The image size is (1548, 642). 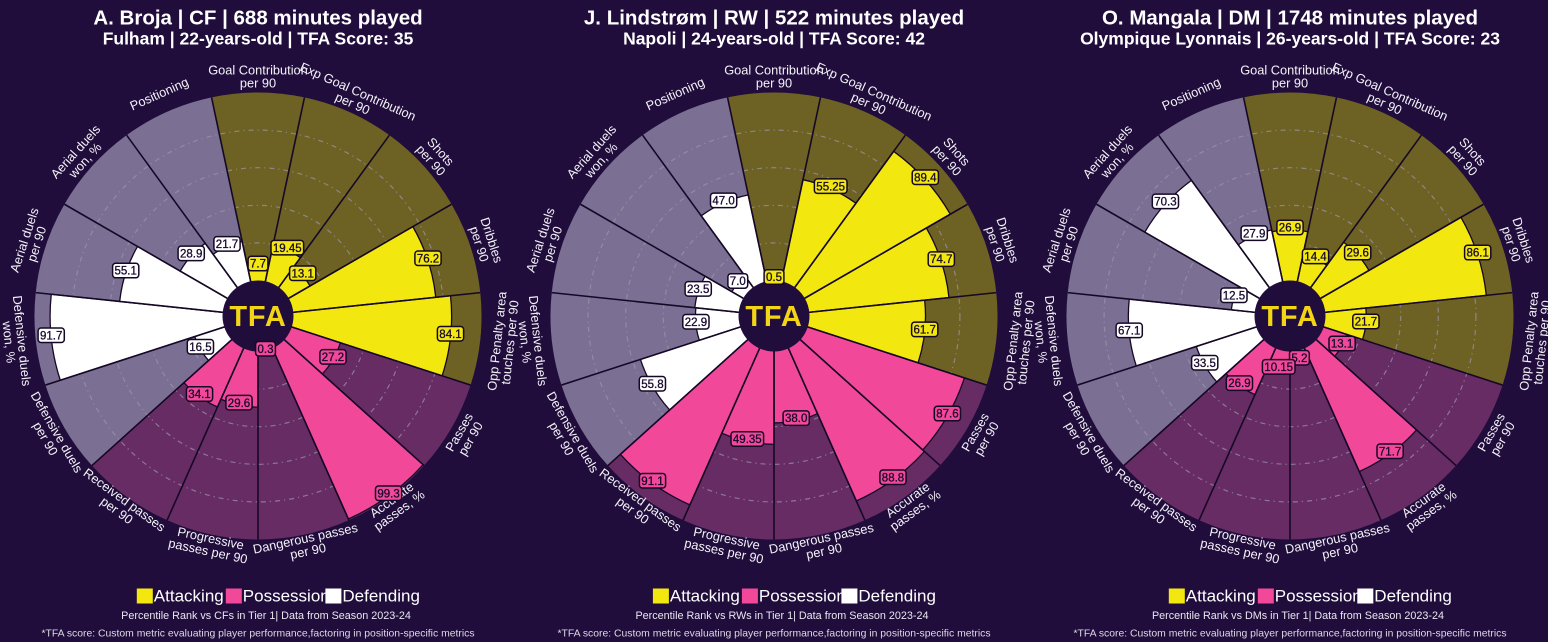 I want to click on svg-text: 27.2, so click(x=333, y=358).